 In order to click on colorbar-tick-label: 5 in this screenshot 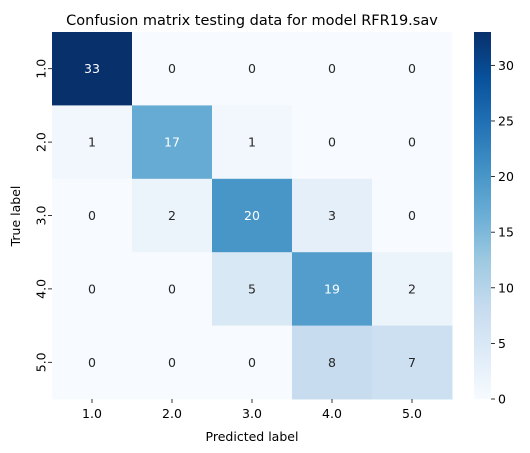, I will do `click(502, 343)`.